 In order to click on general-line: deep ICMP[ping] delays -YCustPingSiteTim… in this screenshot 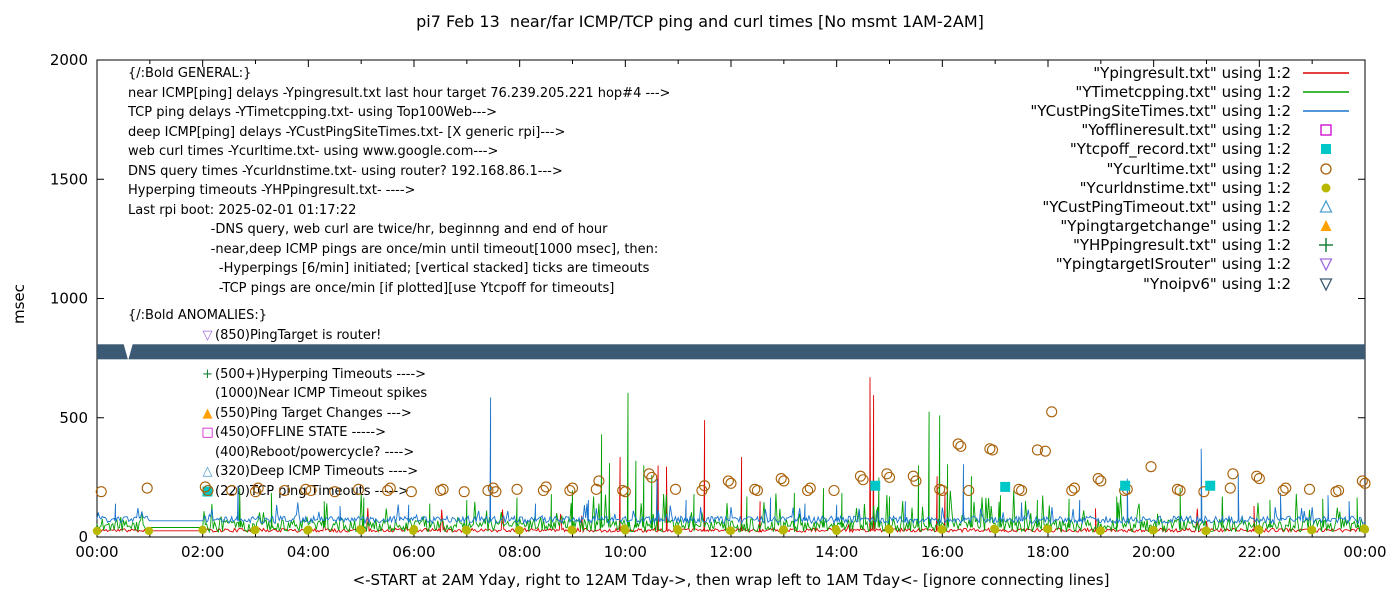, I will do `click(347, 132)`.